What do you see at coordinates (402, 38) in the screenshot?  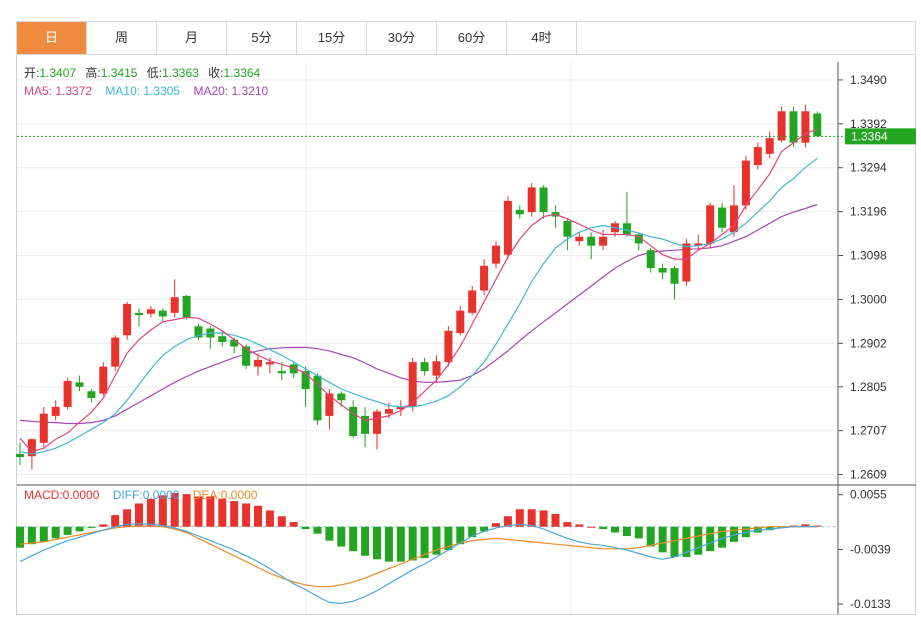 I see `tab-30min: 30分` at bounding box center [402, 38].